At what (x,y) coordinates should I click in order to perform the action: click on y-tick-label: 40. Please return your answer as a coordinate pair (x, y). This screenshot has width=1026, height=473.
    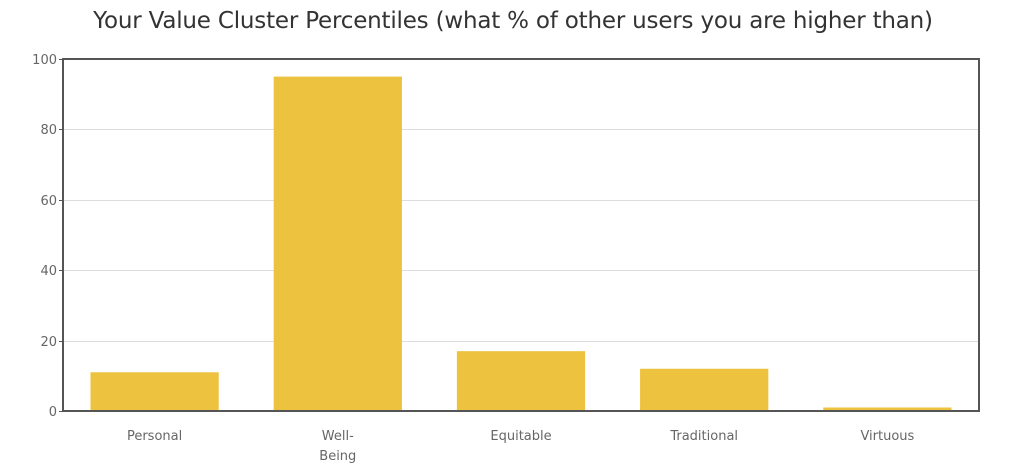
    Looking at the image, I should click on (48, 271).